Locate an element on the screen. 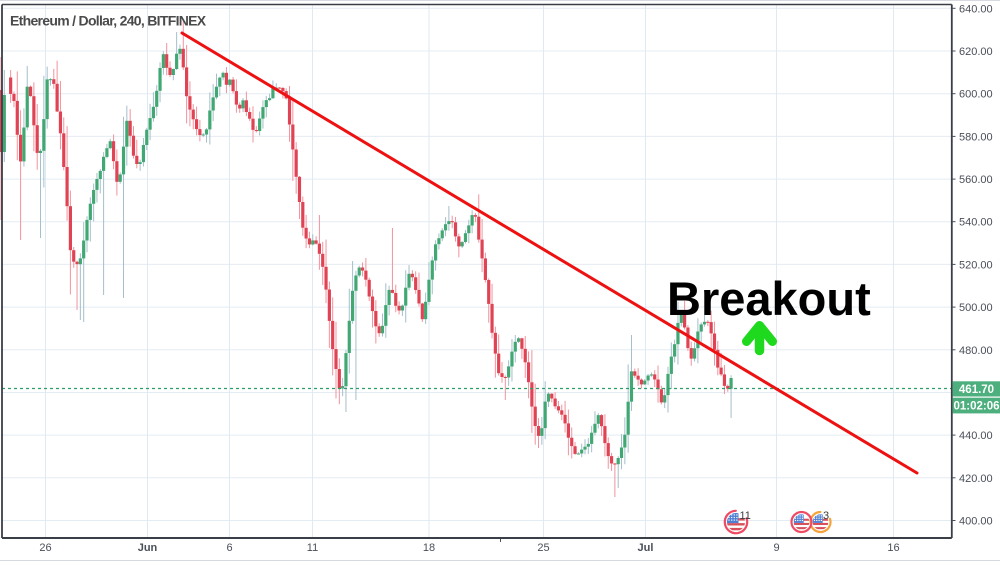  svg-text: 26 is located at coordinates (45, 548).